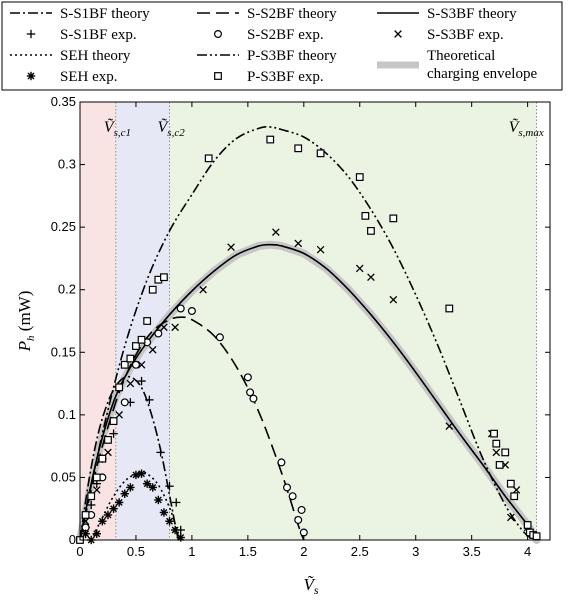 The image size is (568, 600). Describe the element at coordinates (67, 164) in the screenshot. I see `y-tick-label: 0.3` at that location.